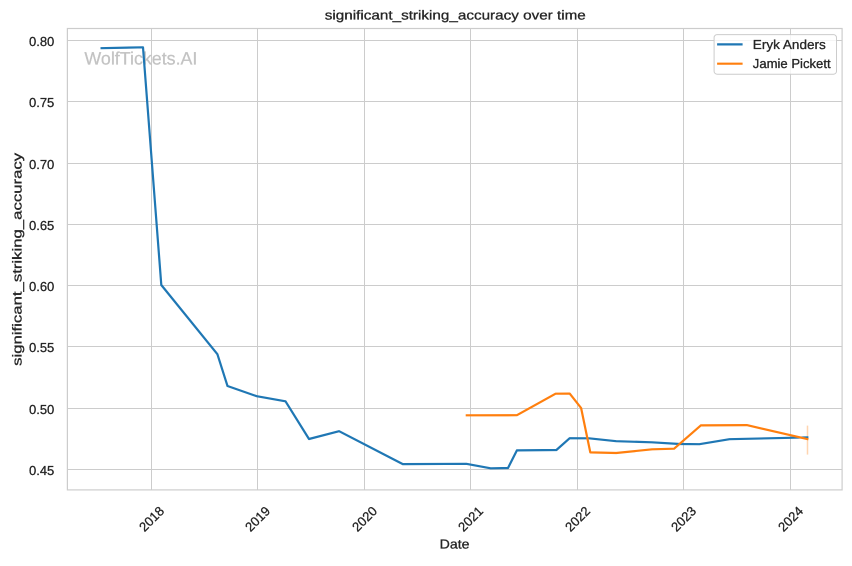 Image resolution: width=852 pixels, height=566 pixels. Describe the element at coordinates (455, 544) in the screenshot. I see `svg-text: Date` at that location.